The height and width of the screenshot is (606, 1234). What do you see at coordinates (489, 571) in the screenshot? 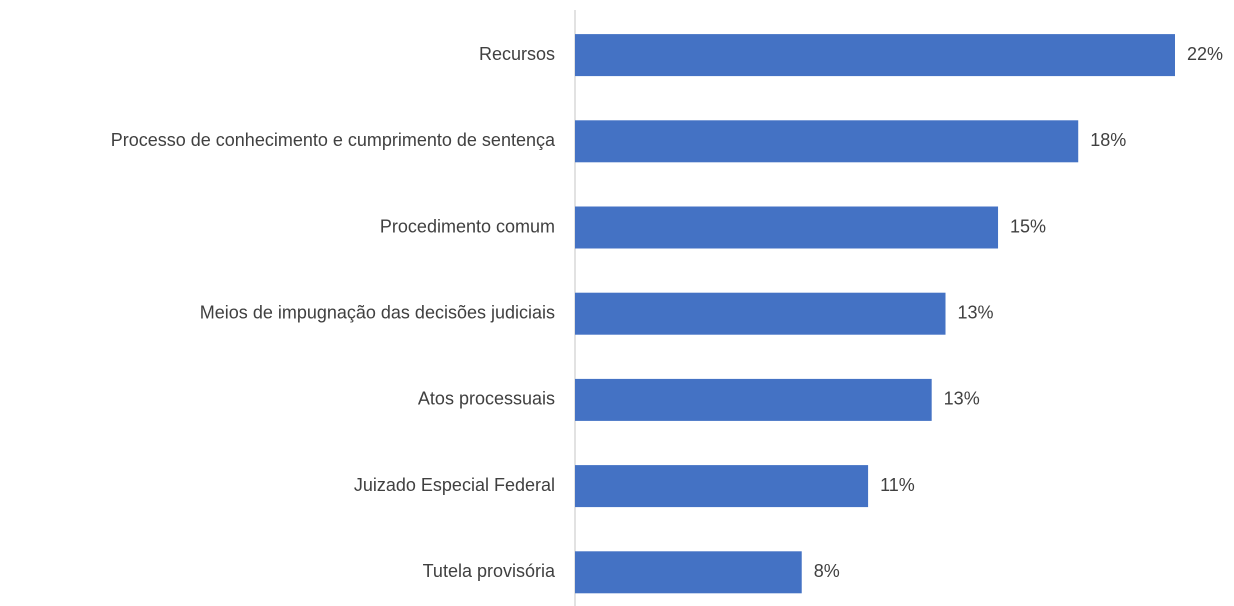
I see `category-label: Tutela provisória` at bounding box center [489, 571].